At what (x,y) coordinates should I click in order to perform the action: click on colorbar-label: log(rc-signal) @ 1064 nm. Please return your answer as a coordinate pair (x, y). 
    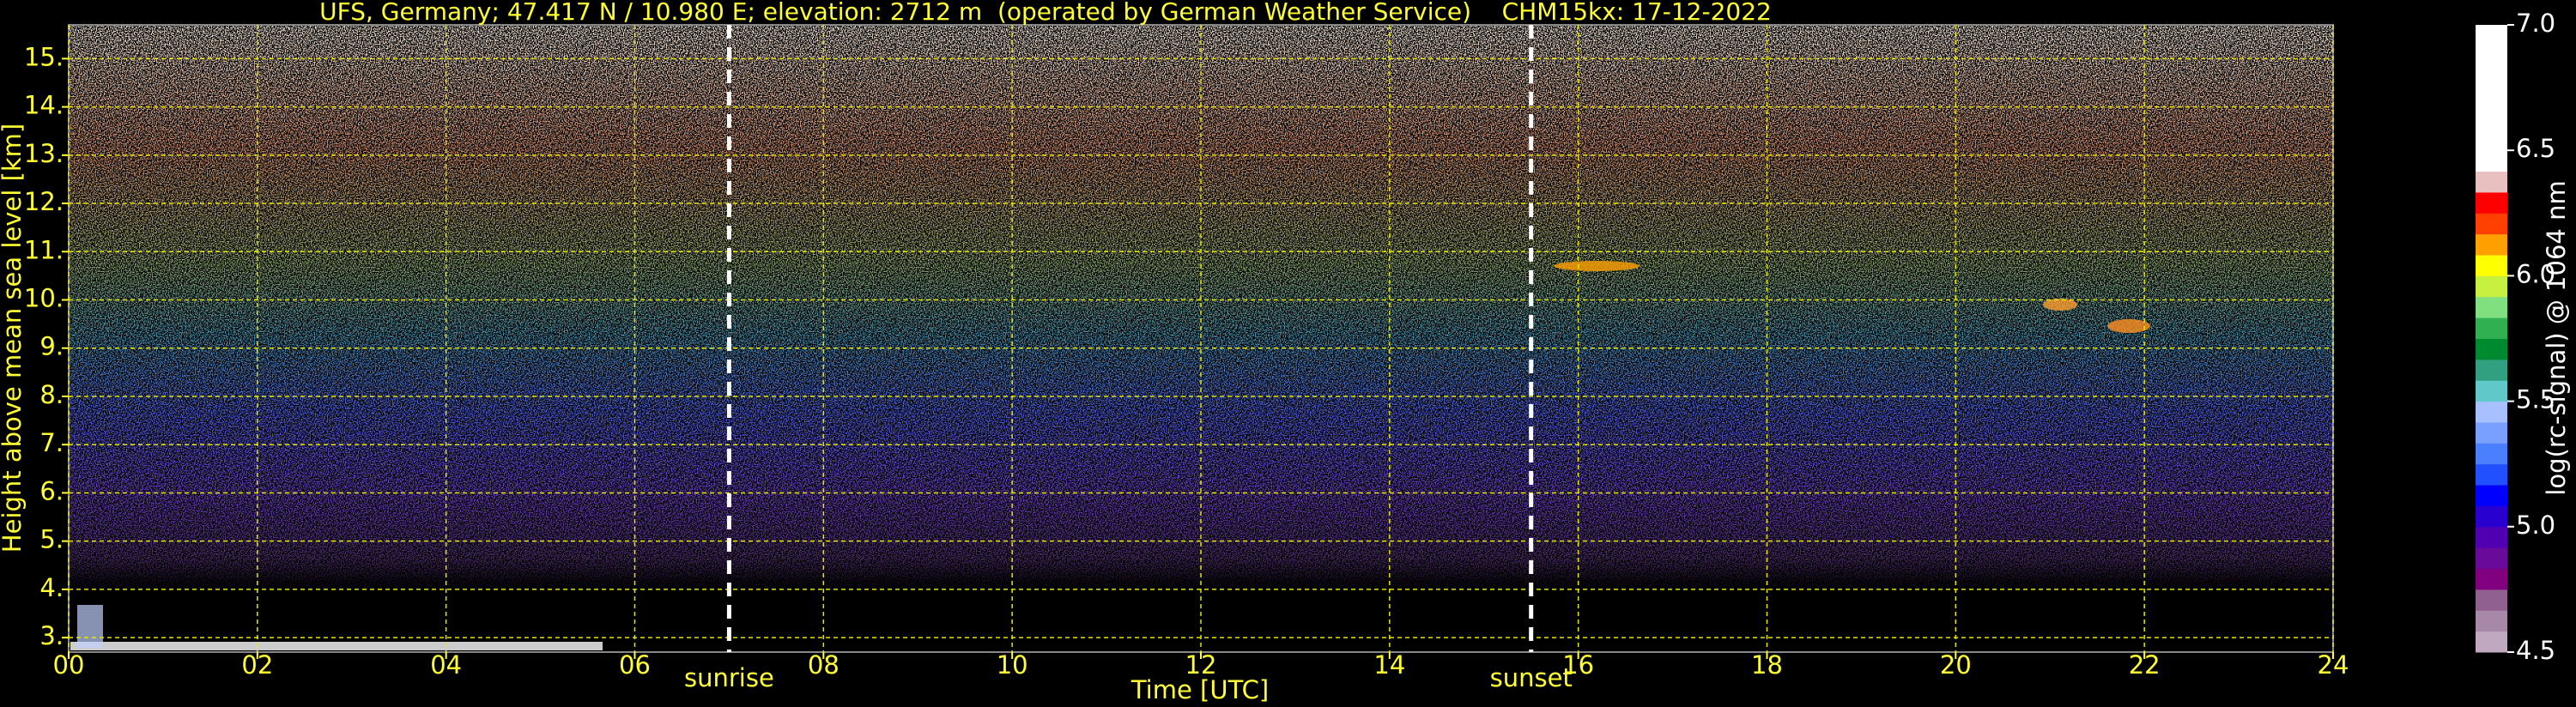
    Looking at the image, I should click on (2556, 337).